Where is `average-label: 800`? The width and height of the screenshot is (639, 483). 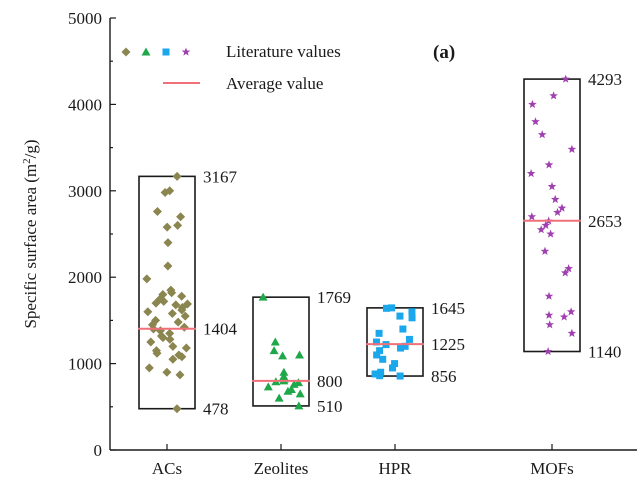
average-label: 800 is located at coordinates (330, 381).